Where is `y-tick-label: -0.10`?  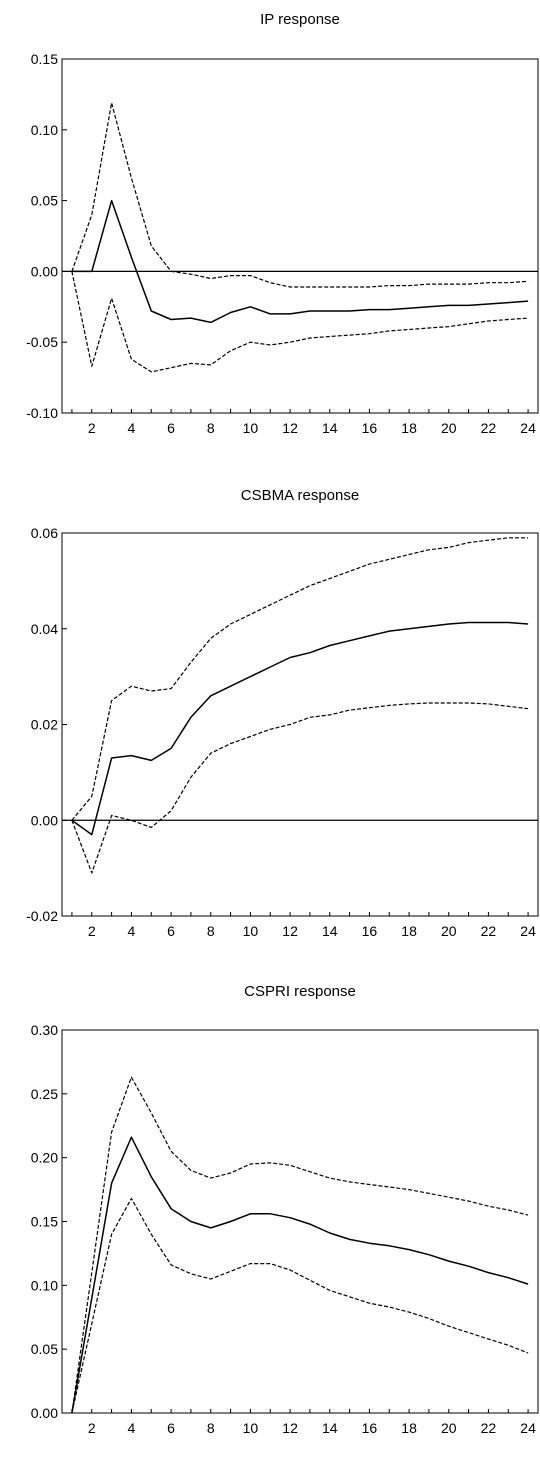 y-tick-label: -0.10 is located at coordinates (42, 413).